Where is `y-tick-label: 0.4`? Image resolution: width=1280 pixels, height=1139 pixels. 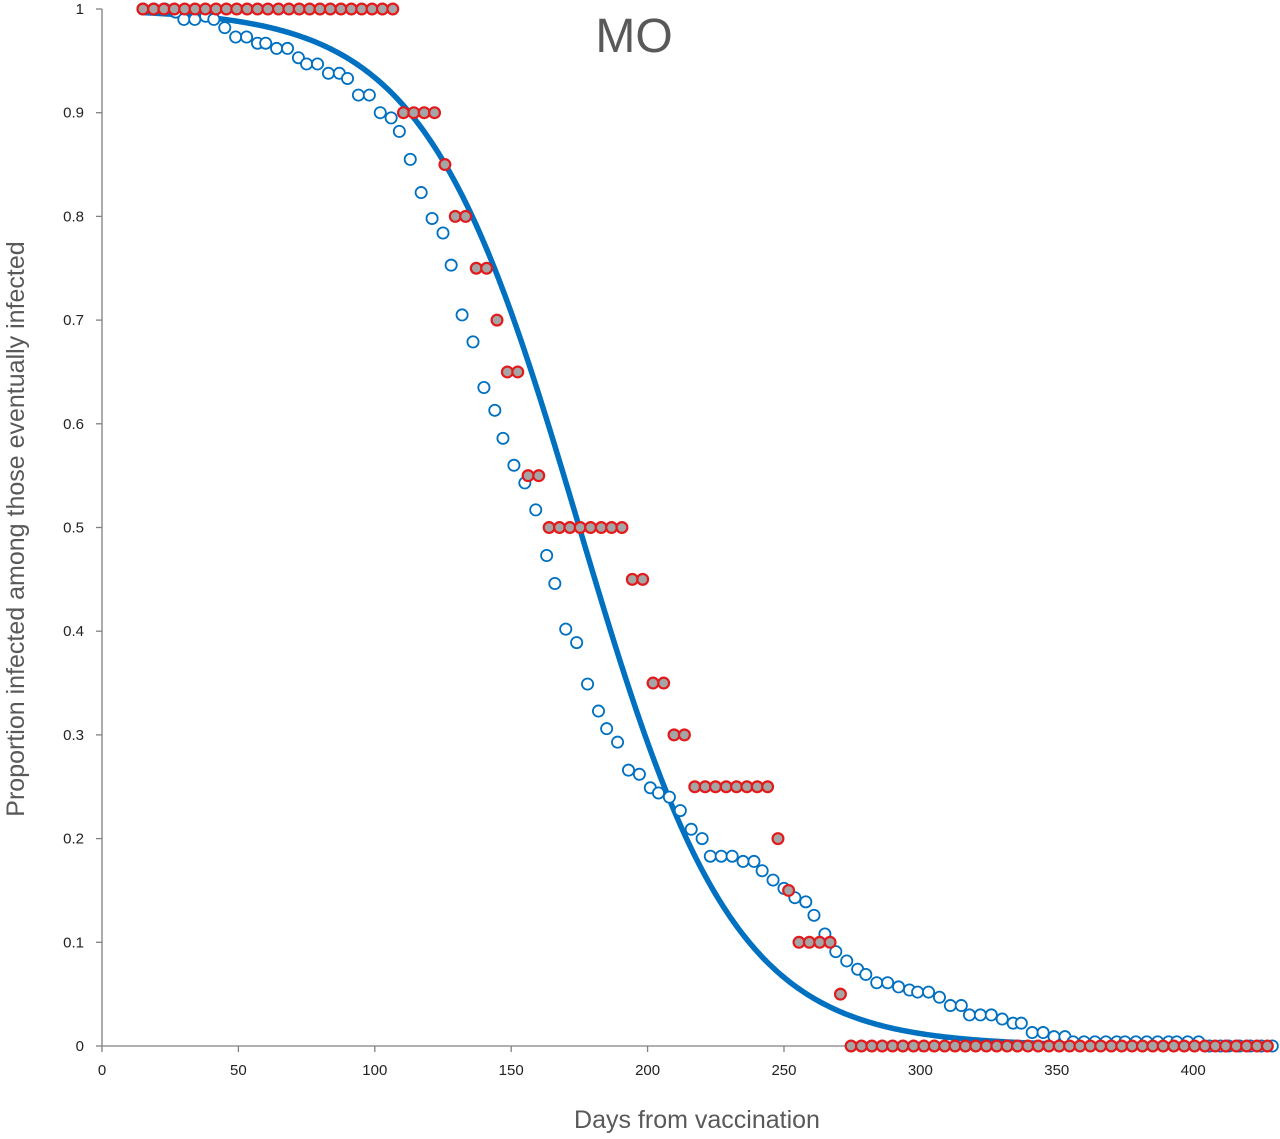 y-tick-label: 0.4 is located at coordinates (73, 631).